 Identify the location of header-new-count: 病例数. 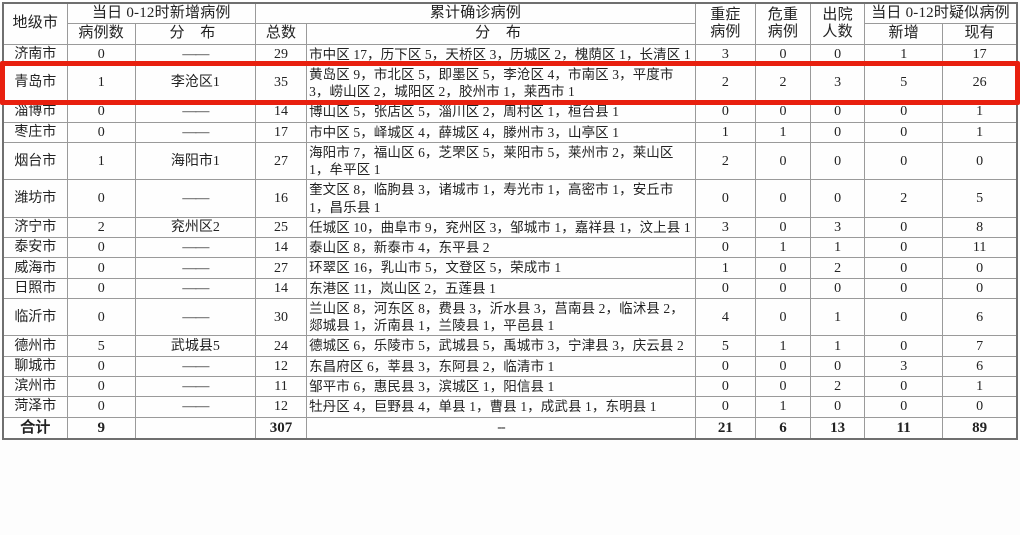
(101, 34).